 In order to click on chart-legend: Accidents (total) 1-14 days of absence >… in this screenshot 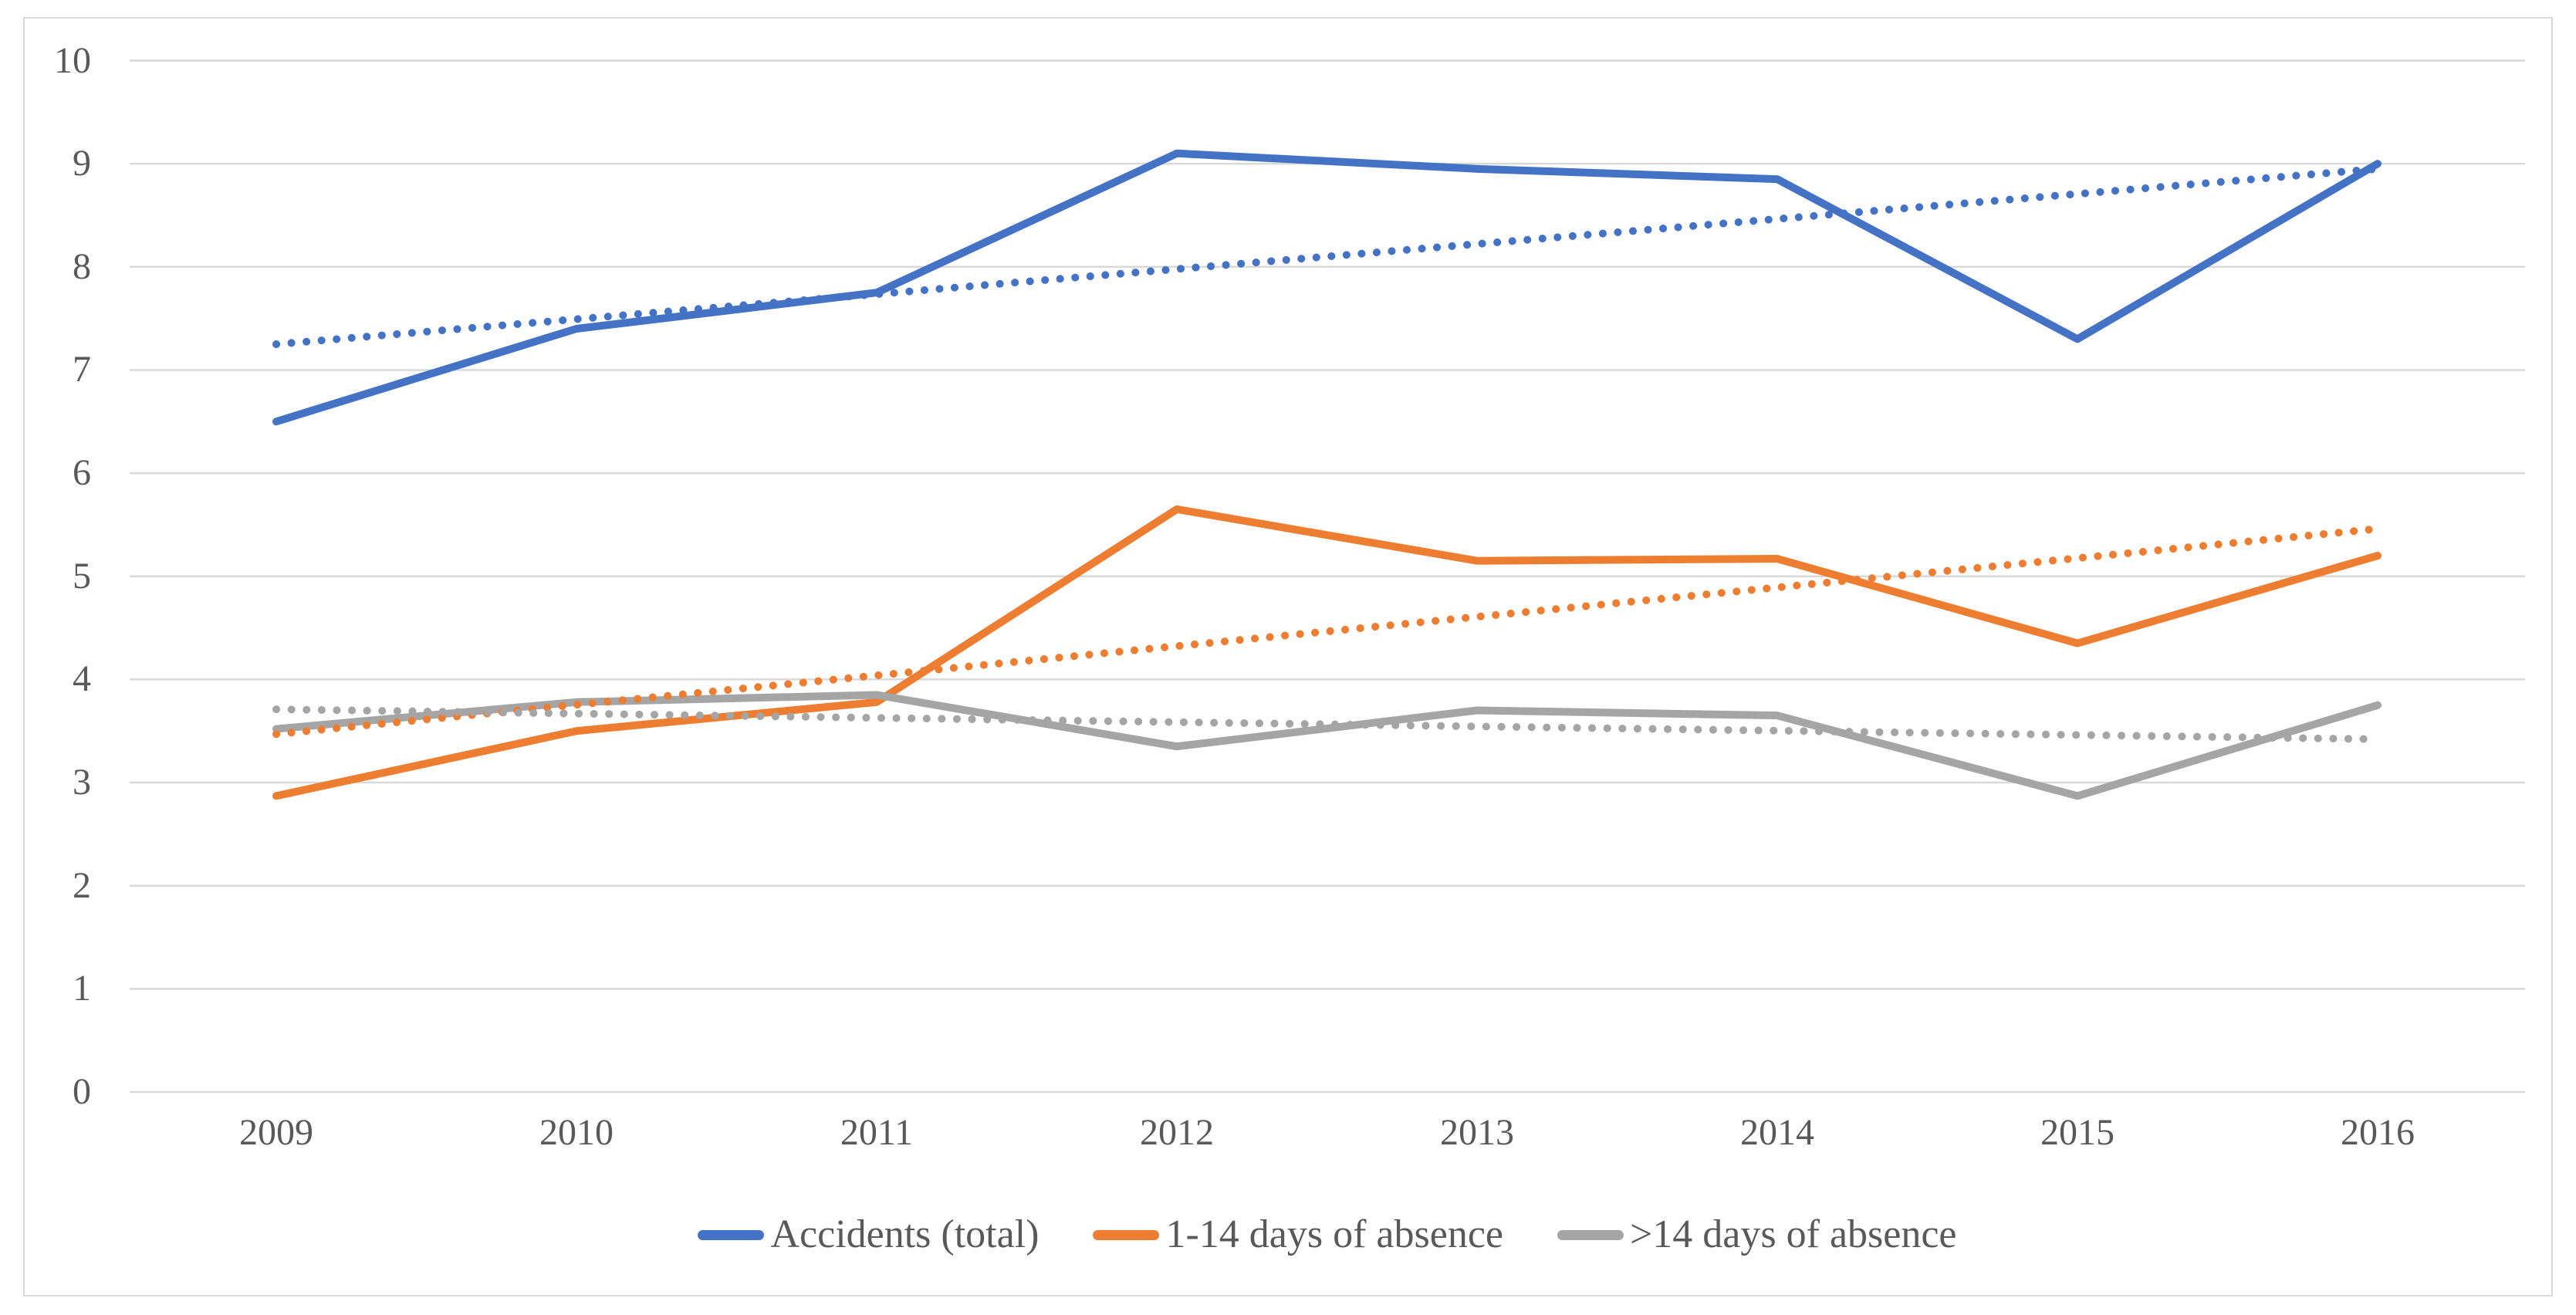, I will do `click(1327, 1235)`.